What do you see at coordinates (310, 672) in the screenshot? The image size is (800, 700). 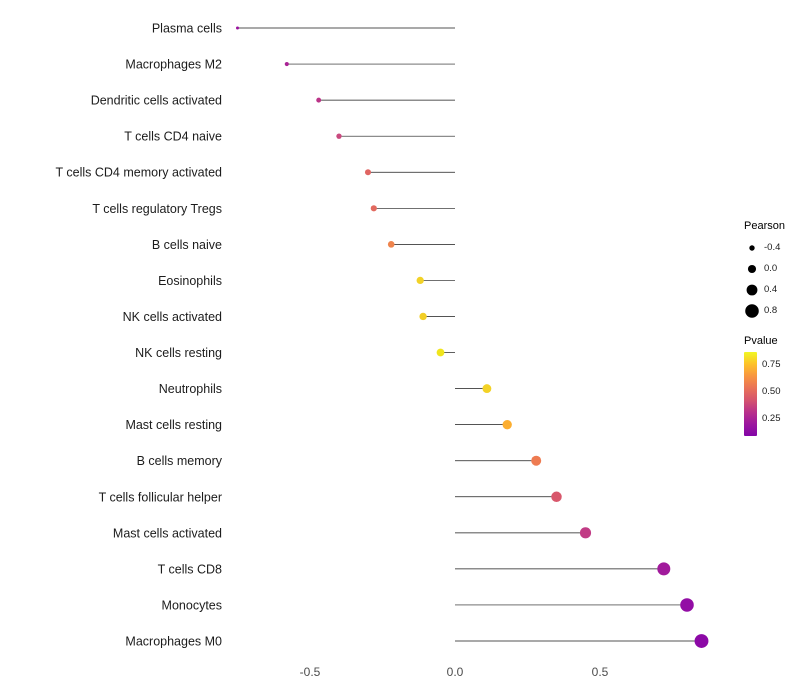 I see `x-tick-label: -0.5` at bounding box center [310, 672].